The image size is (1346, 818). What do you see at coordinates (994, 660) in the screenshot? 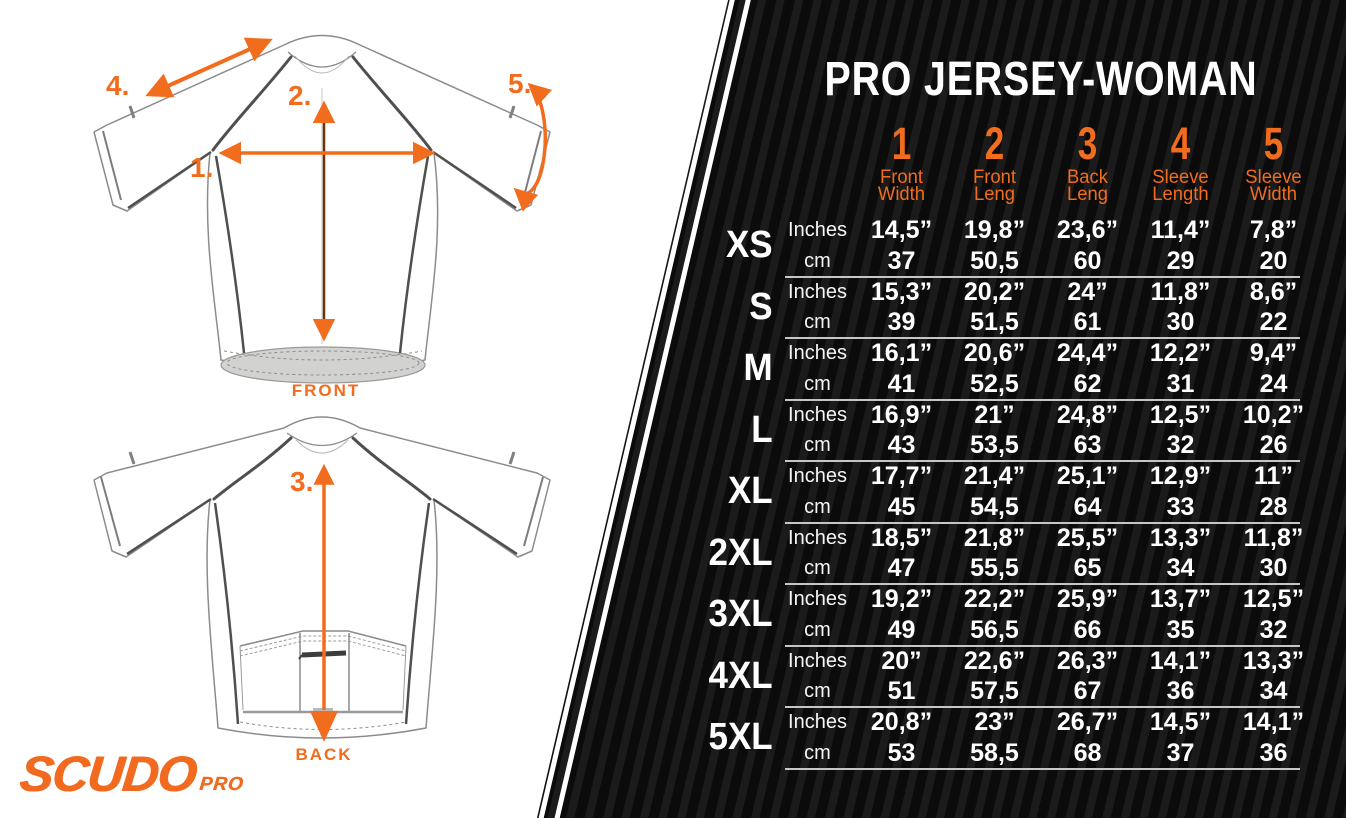
I see `inches-value: 22,6”` at bounding box center [994, 660].